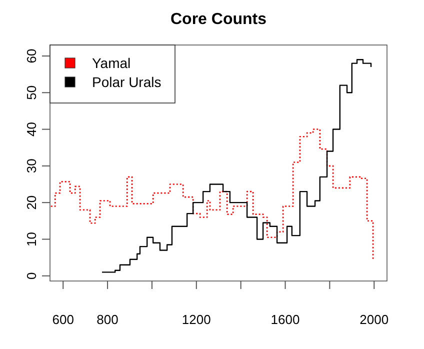  Describe the element at coordinates (63, 319) in the screenshot. I see `x-tick-label: 600` at that location.